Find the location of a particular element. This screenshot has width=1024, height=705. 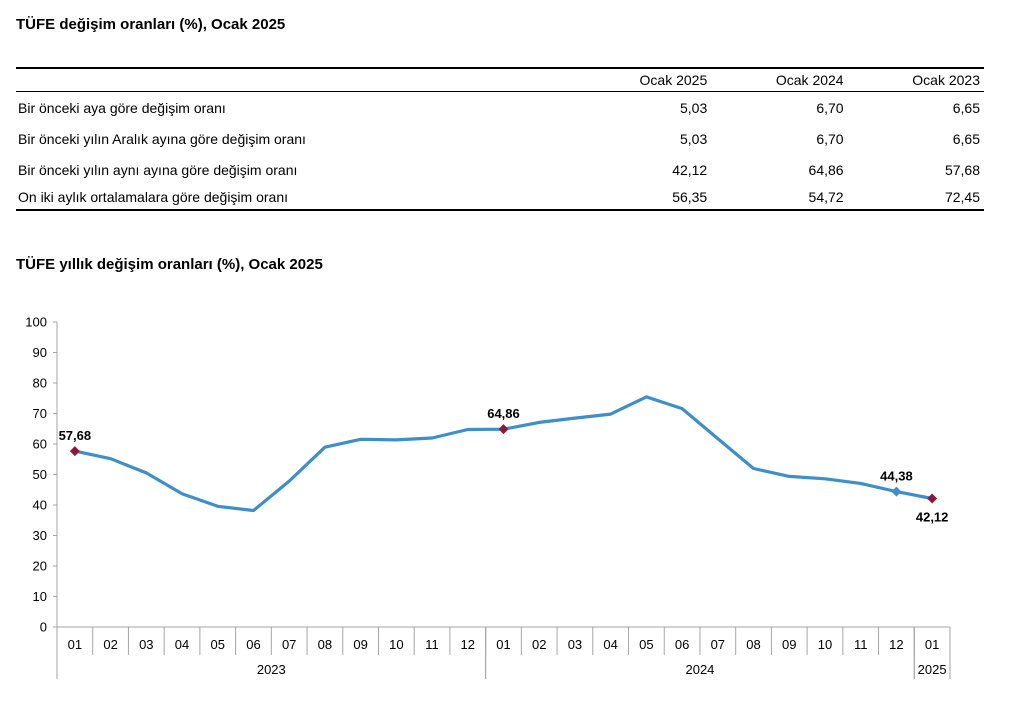

y-tick-label: 80 is located at coordinates (40, 383).